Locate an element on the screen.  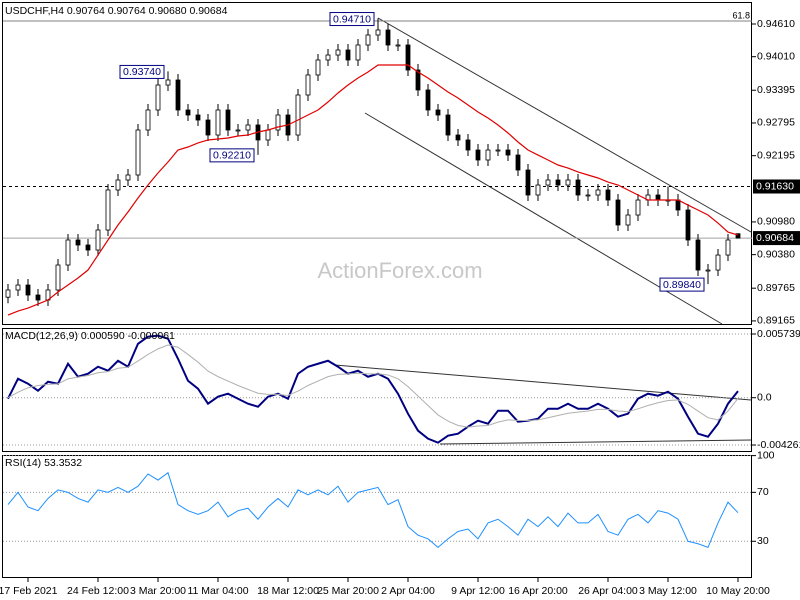
fib-label: 61.8 is located at coordinates (741, 15).